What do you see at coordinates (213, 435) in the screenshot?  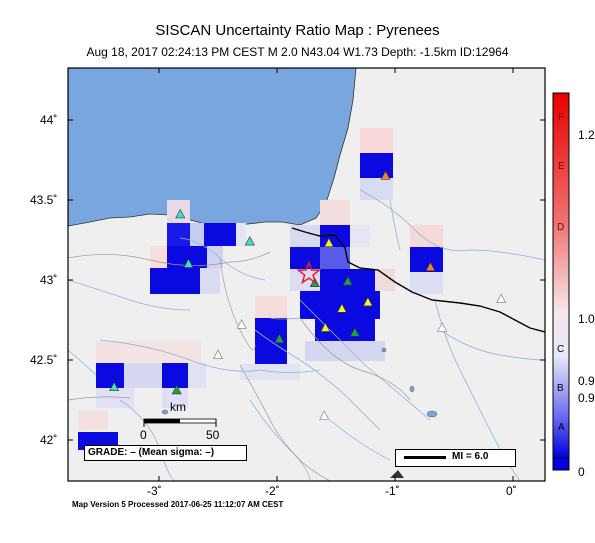 I see `scalebar-label-fifty: 50` at bounding box center [213, 435].